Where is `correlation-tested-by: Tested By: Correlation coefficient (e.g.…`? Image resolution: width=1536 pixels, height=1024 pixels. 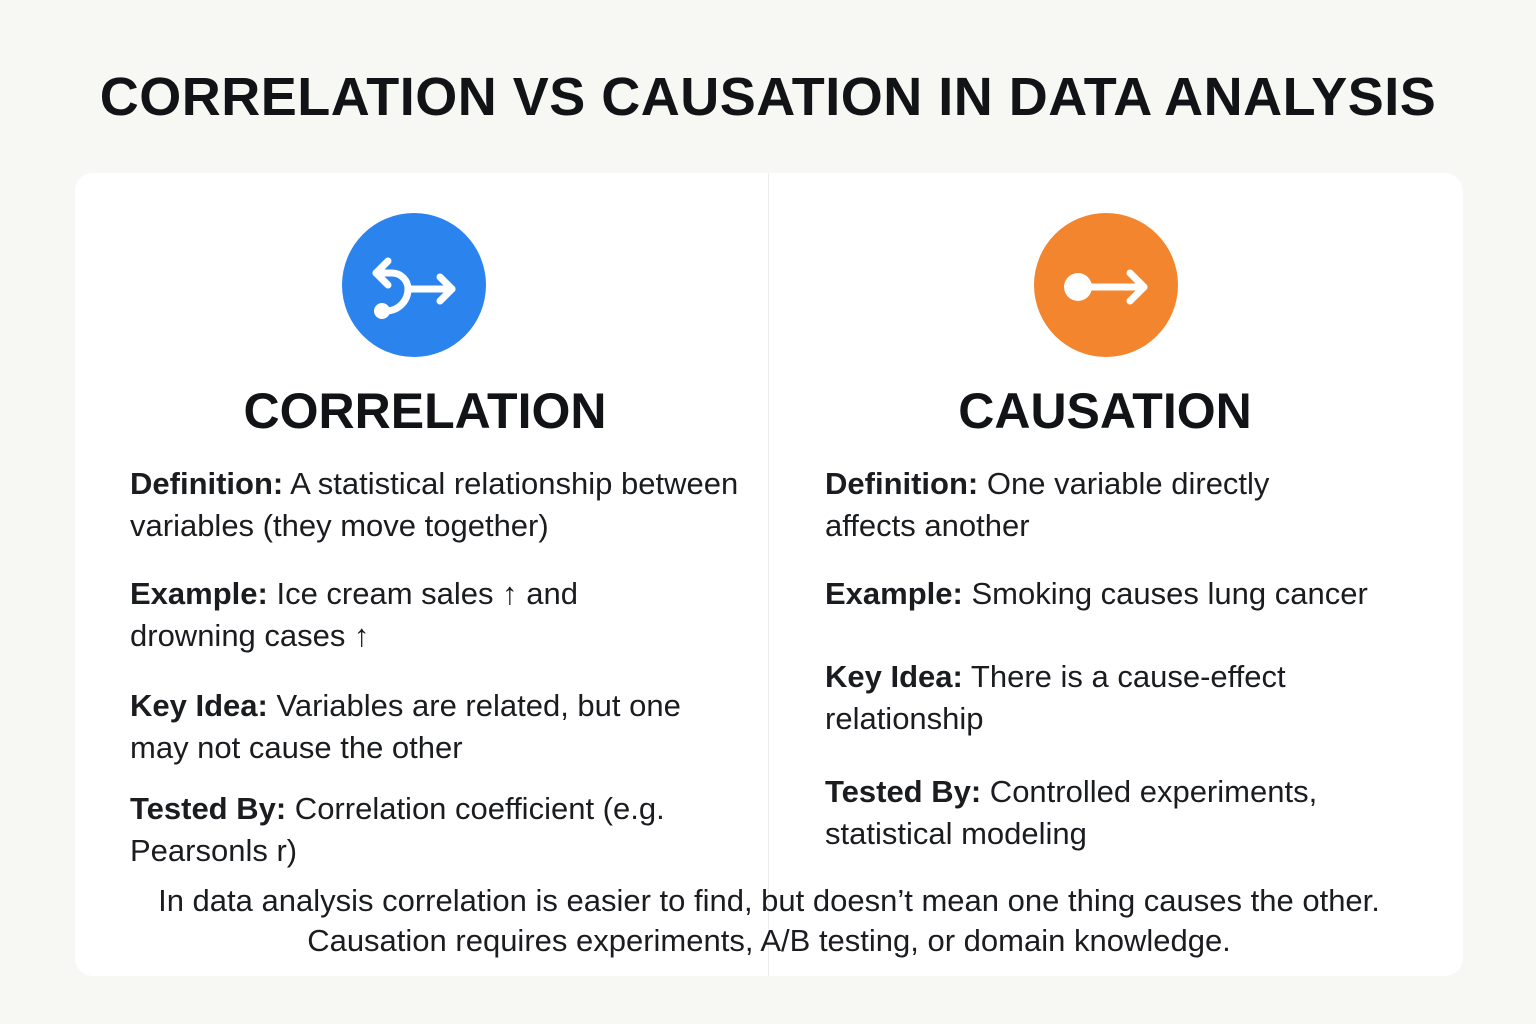 correlation-tested-by: Tested By: Correlation coefficient (e.g.… is located at coordinates (410, 830).